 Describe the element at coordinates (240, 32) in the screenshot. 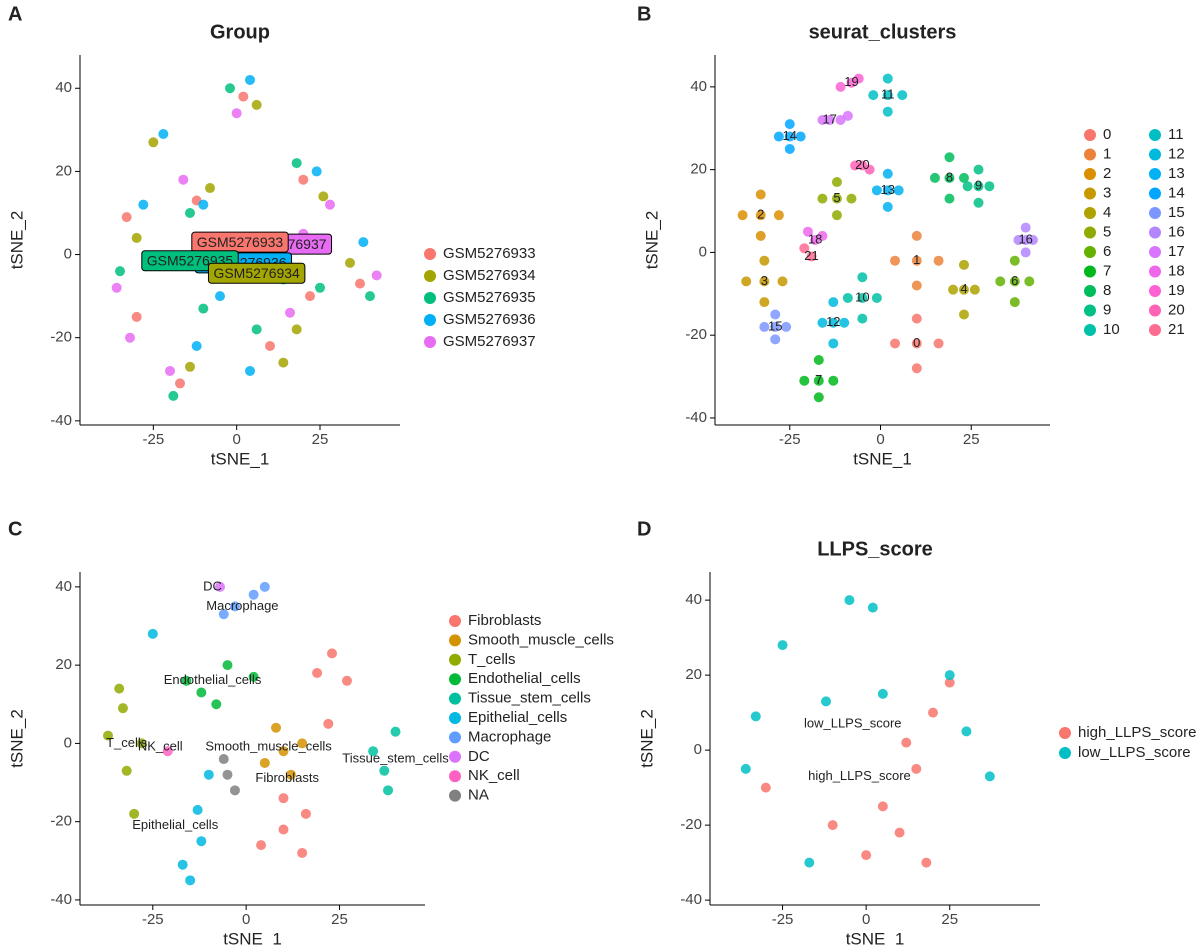

I see `chart-title: Group` at that location.